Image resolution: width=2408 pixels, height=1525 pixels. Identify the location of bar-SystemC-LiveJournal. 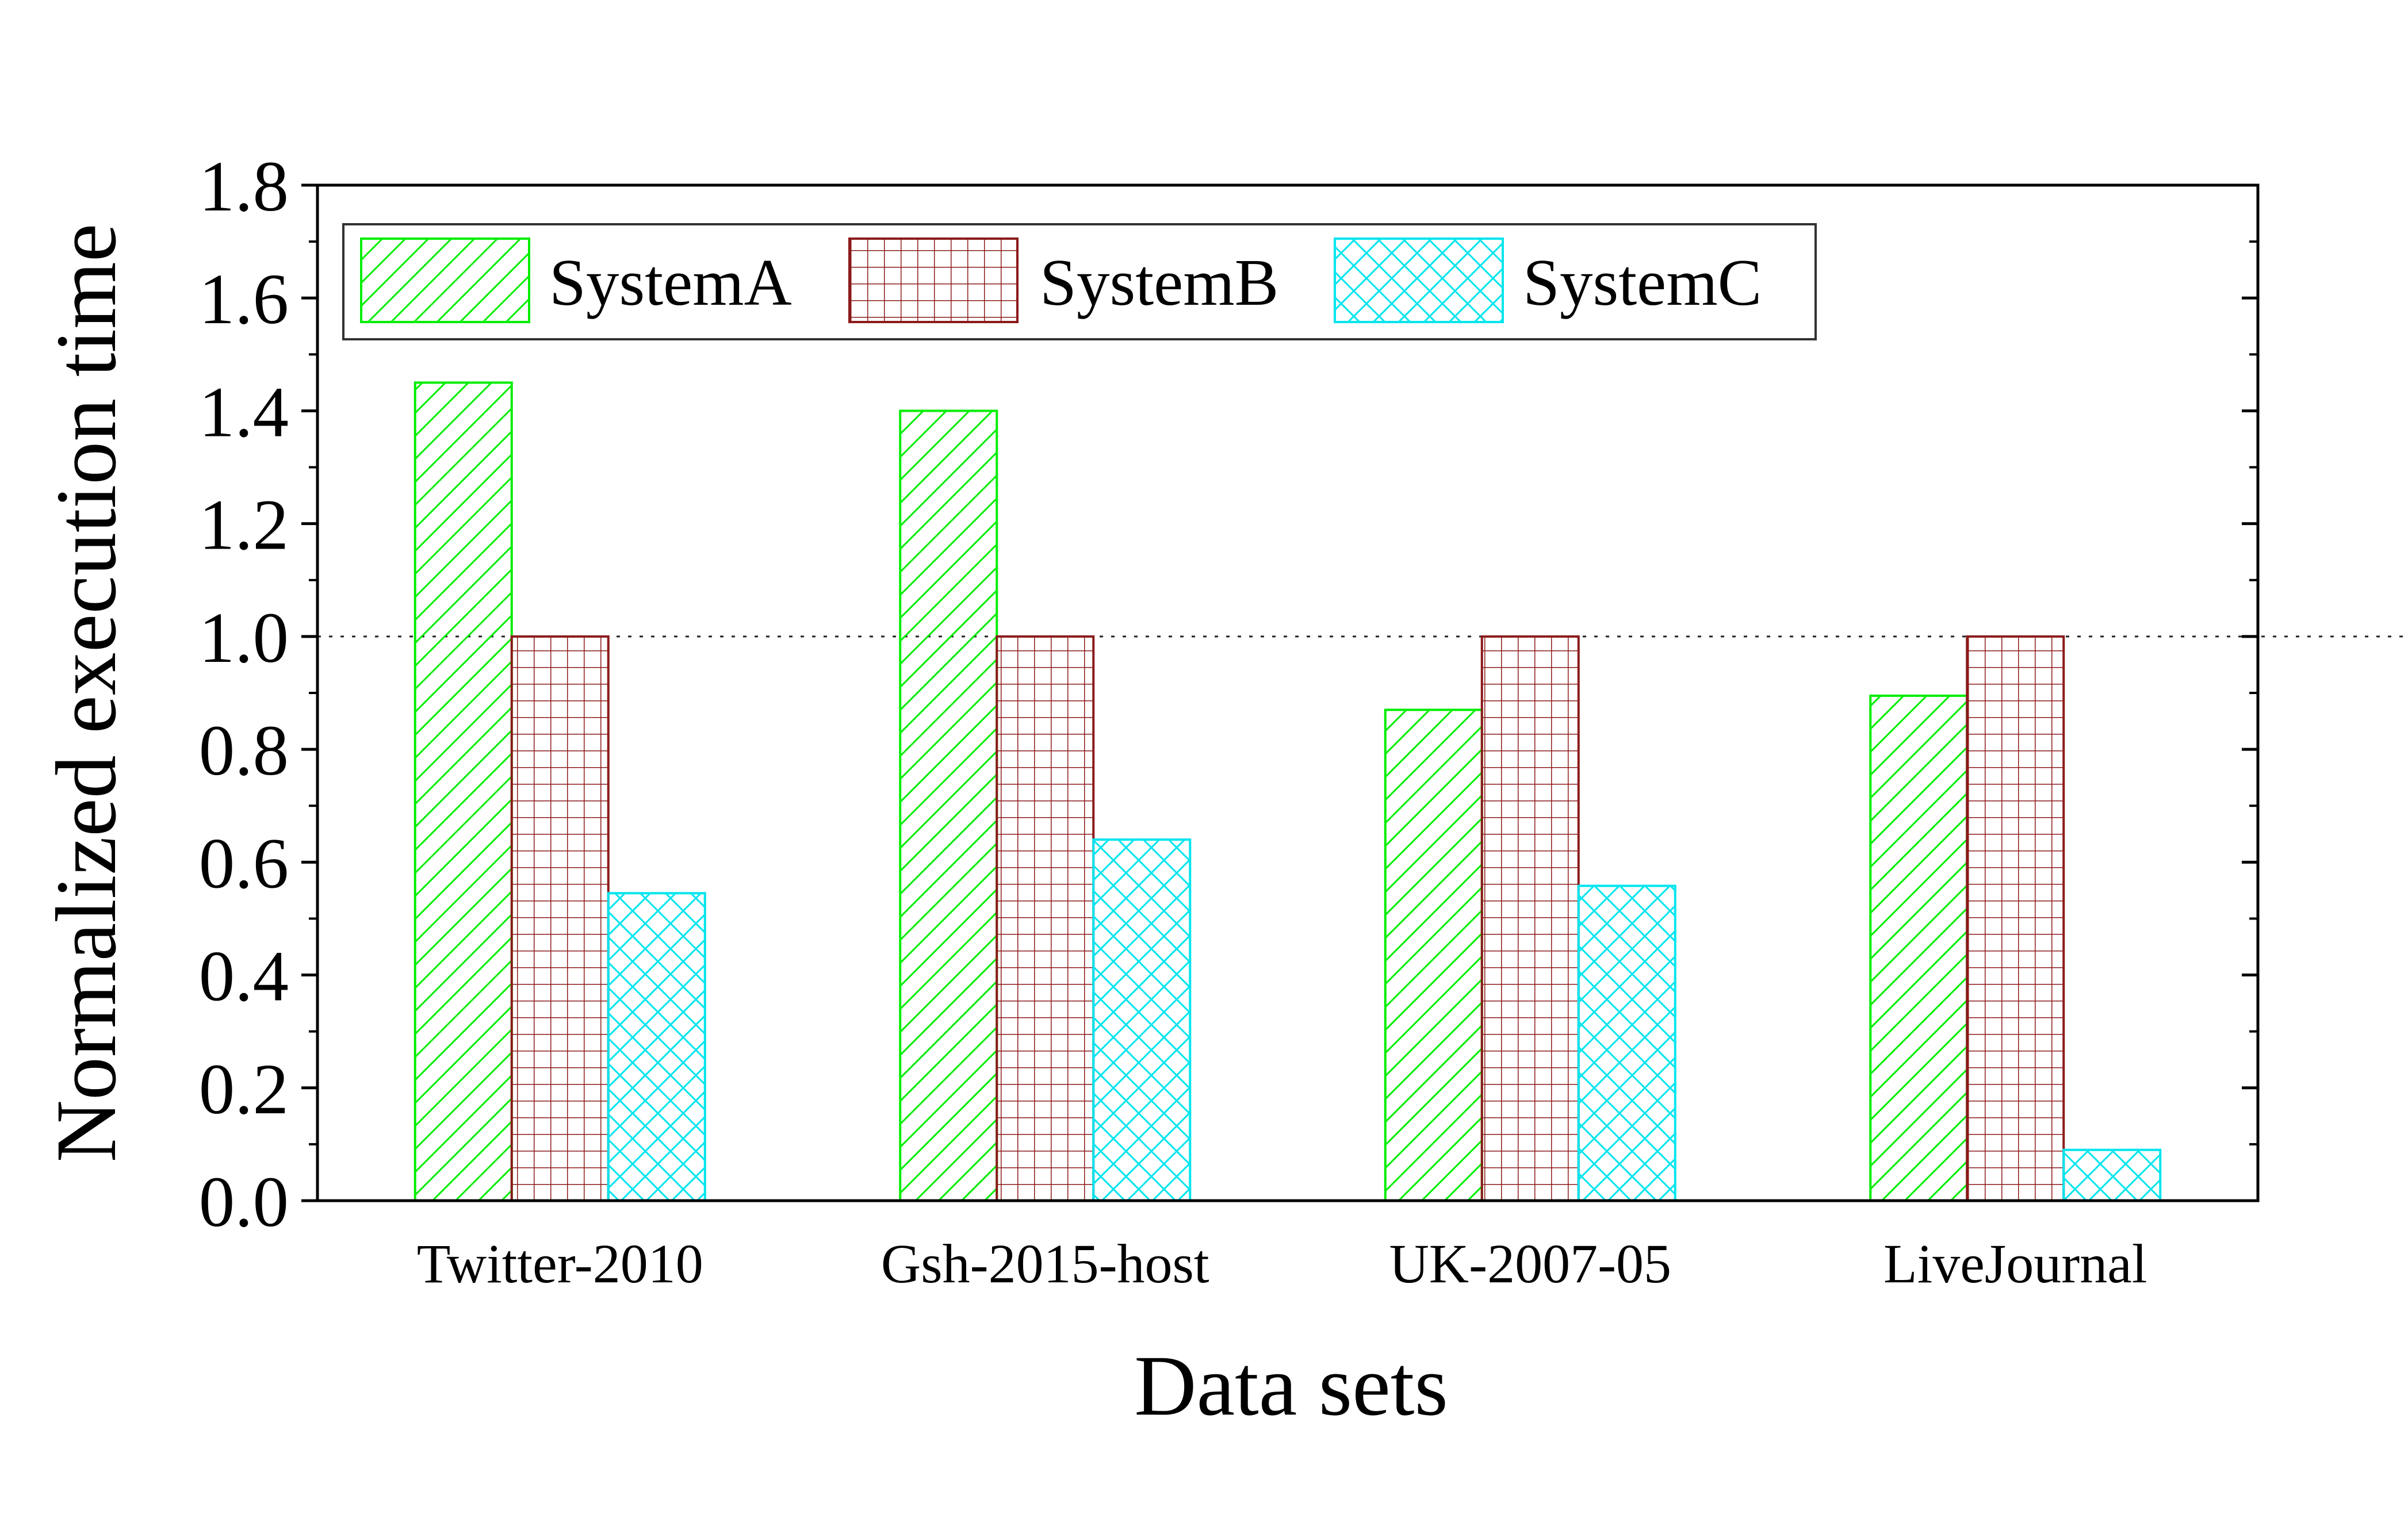
(2112, 1175).